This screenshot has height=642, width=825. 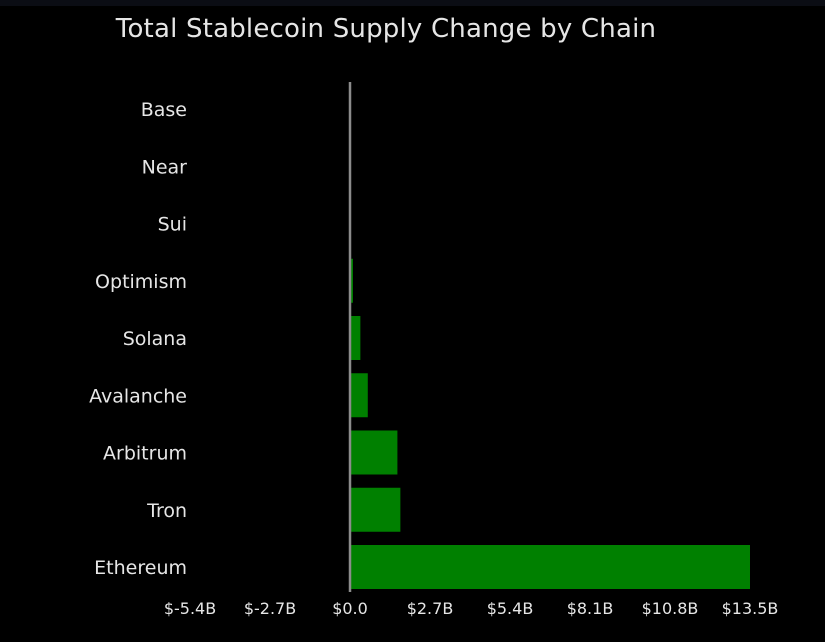 I want to click on category-label-optimism: Optimism, so click(x=141, y=282).